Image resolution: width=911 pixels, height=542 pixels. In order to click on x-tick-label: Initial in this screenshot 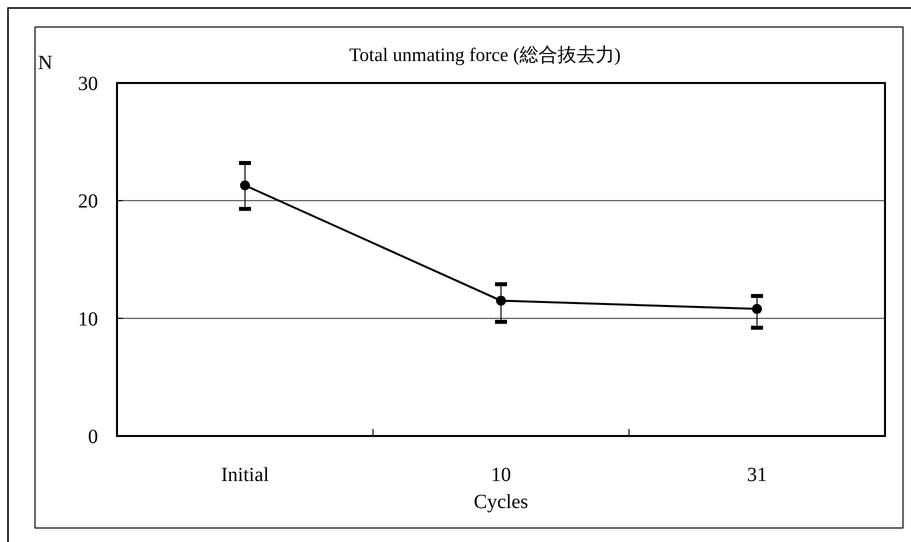, I will do `click(245, 475)`.